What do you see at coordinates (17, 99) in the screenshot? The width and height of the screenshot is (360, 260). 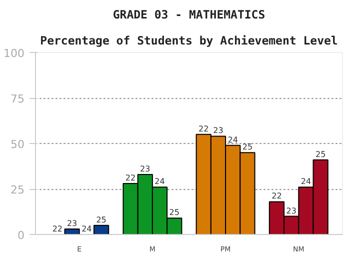 I see `y-tick-label: 75` at bounding box center [17, 99].